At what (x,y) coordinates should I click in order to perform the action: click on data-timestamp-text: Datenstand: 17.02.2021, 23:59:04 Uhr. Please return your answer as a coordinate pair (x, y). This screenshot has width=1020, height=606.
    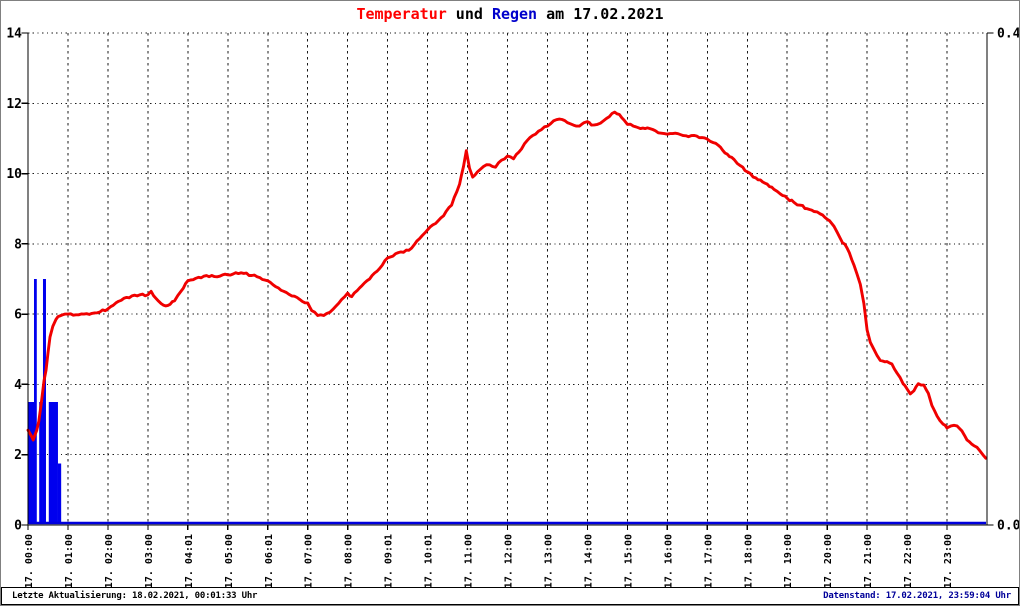
    Looking at the image, I should click on (917, 596).